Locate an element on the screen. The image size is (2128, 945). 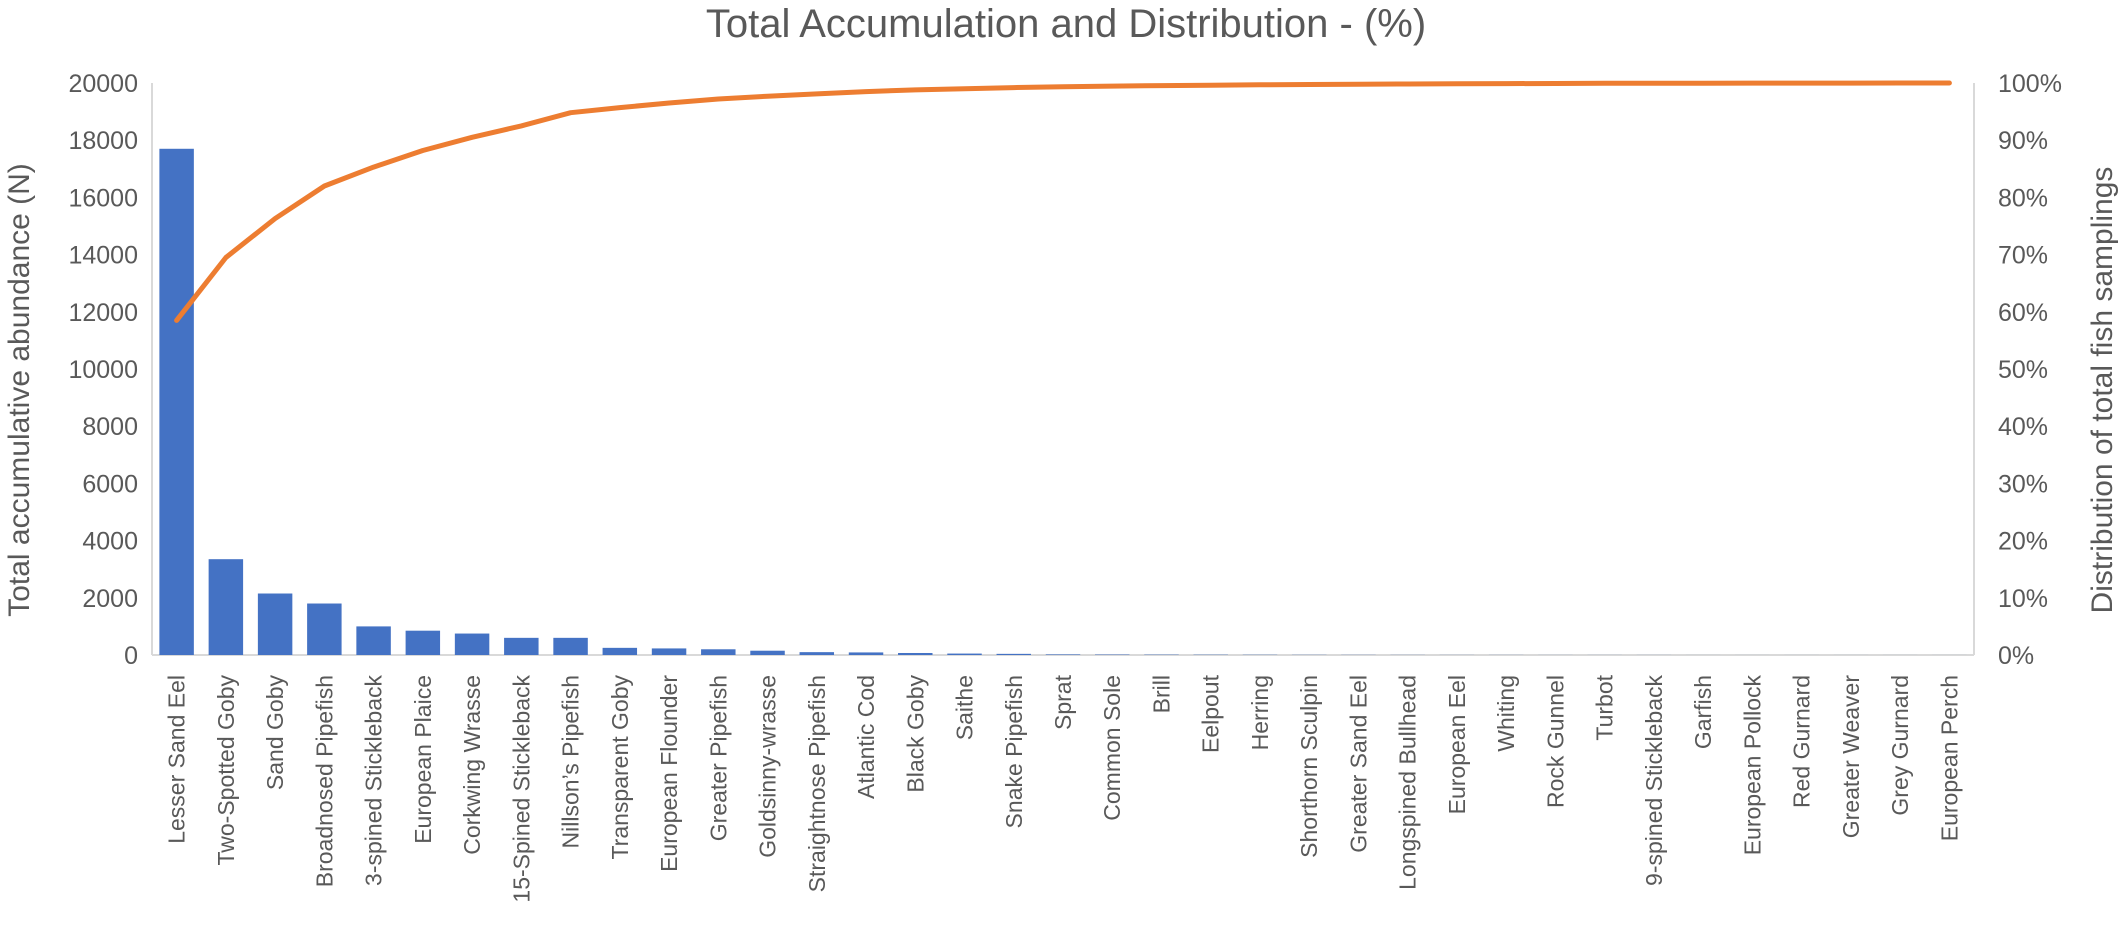
x-tick-label: Corkwing Wrasse is located at coordinates (472, 765).